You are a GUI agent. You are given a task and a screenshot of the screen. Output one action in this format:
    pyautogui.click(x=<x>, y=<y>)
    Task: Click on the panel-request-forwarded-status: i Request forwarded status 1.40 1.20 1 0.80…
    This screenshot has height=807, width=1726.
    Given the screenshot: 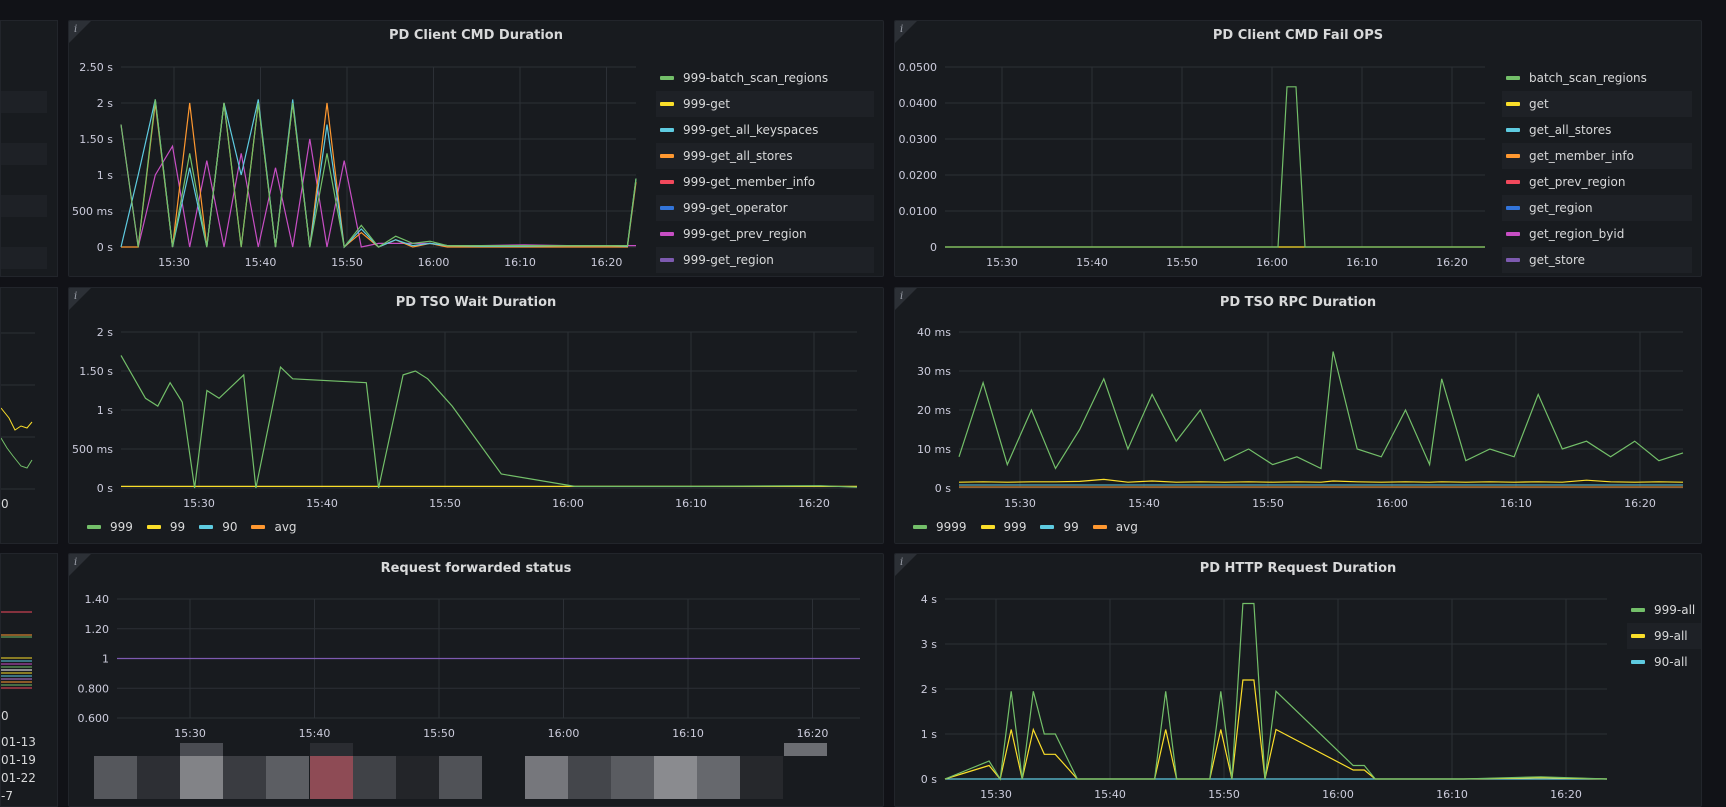 What is the action you would take?
    pyautogui.click(x=476, y=680)
    